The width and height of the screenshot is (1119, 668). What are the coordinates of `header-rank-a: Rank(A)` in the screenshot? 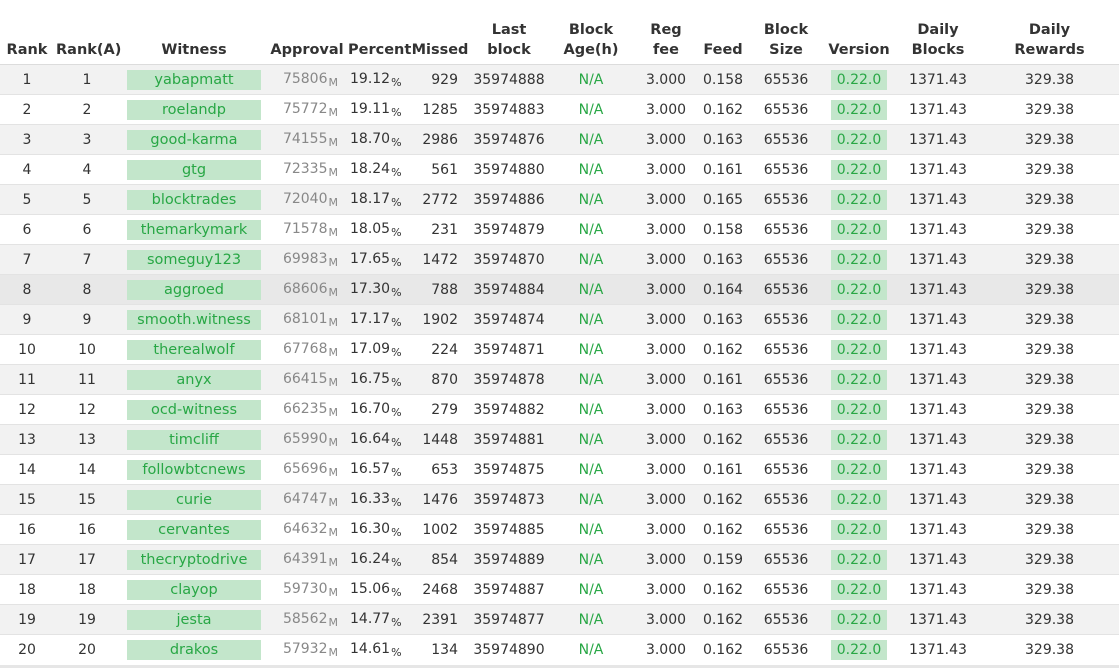 It's located at (87, 32).